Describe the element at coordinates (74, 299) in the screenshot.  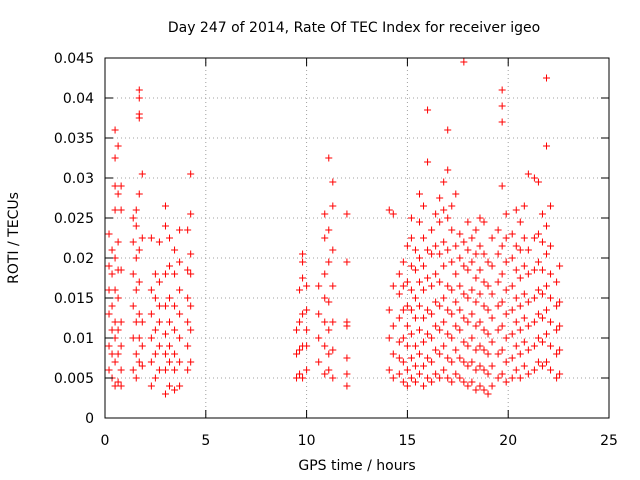
I see `y-tick-label: 0.015` at that location.